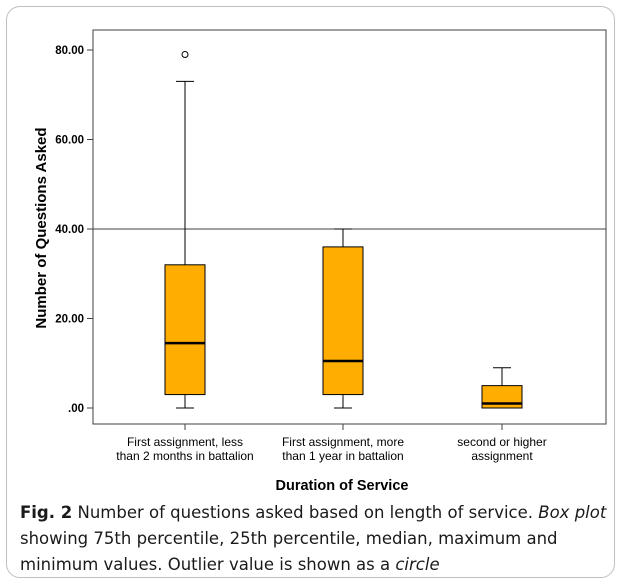 The width and height of the screenshot is (623, 586). I want to click on figure-label: Fig. 2, so click(46, 512).